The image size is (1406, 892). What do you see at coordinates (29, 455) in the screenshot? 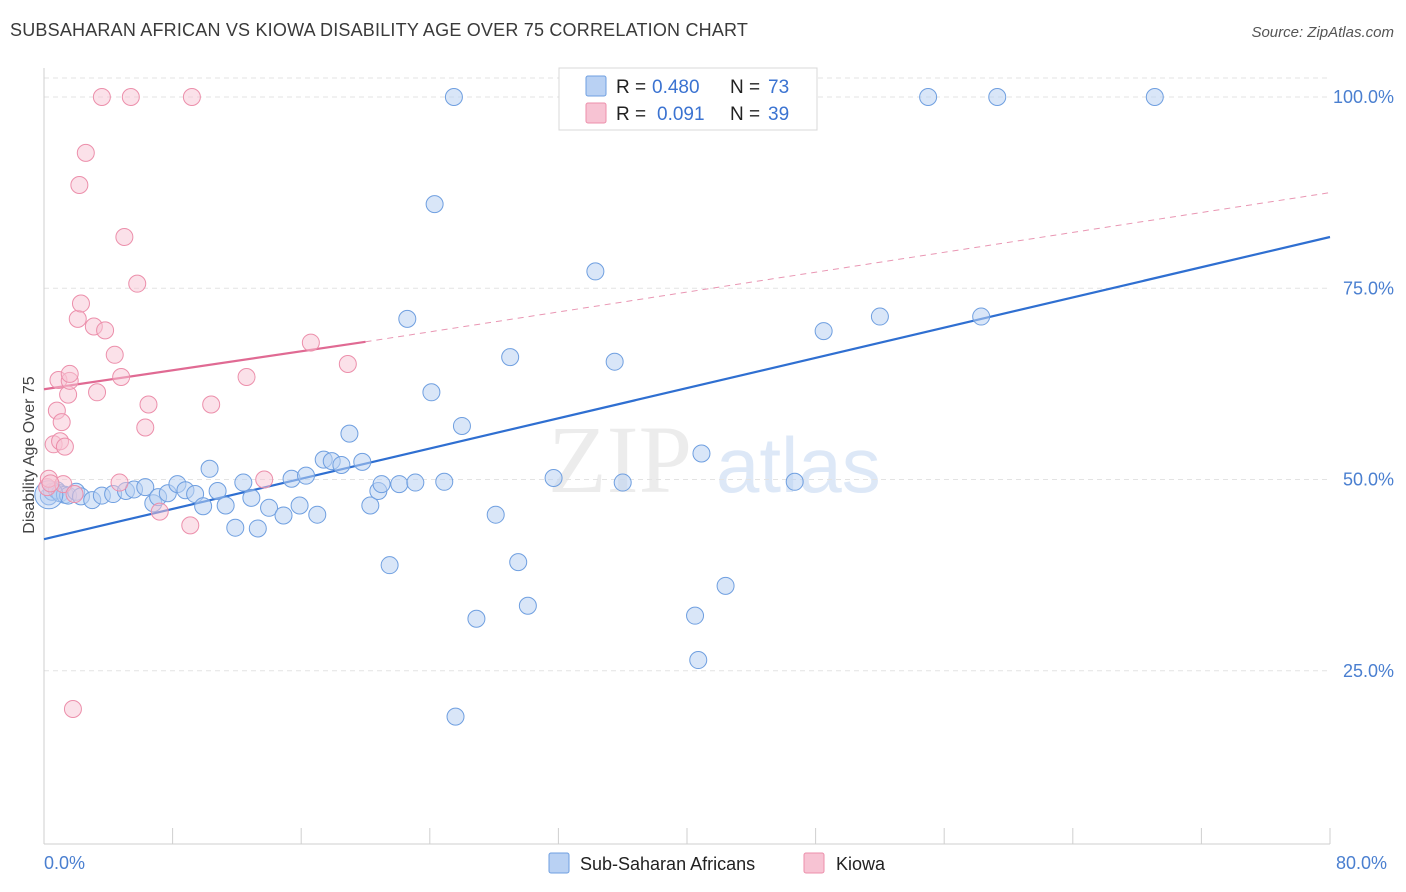
I see `y-axis-title: Disability Age Over 75` at bounding box center [29, 455].